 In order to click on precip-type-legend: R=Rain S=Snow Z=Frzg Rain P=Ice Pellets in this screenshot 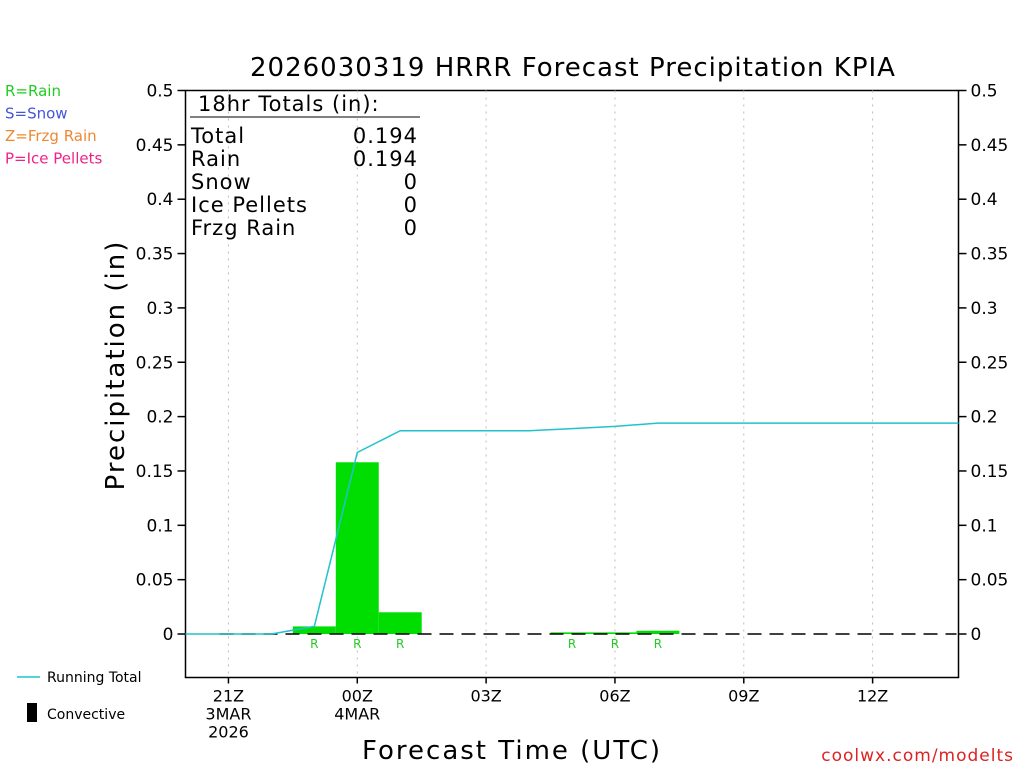, I will do `click(53, 125)`.